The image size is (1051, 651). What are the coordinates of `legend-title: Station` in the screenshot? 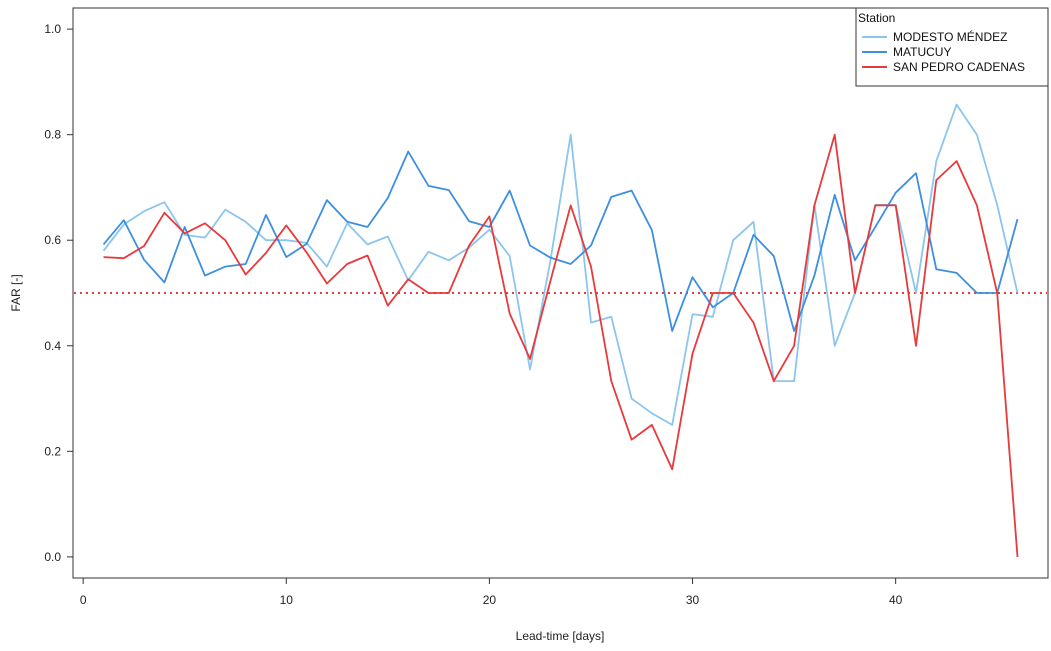 It's located at (876, 18).